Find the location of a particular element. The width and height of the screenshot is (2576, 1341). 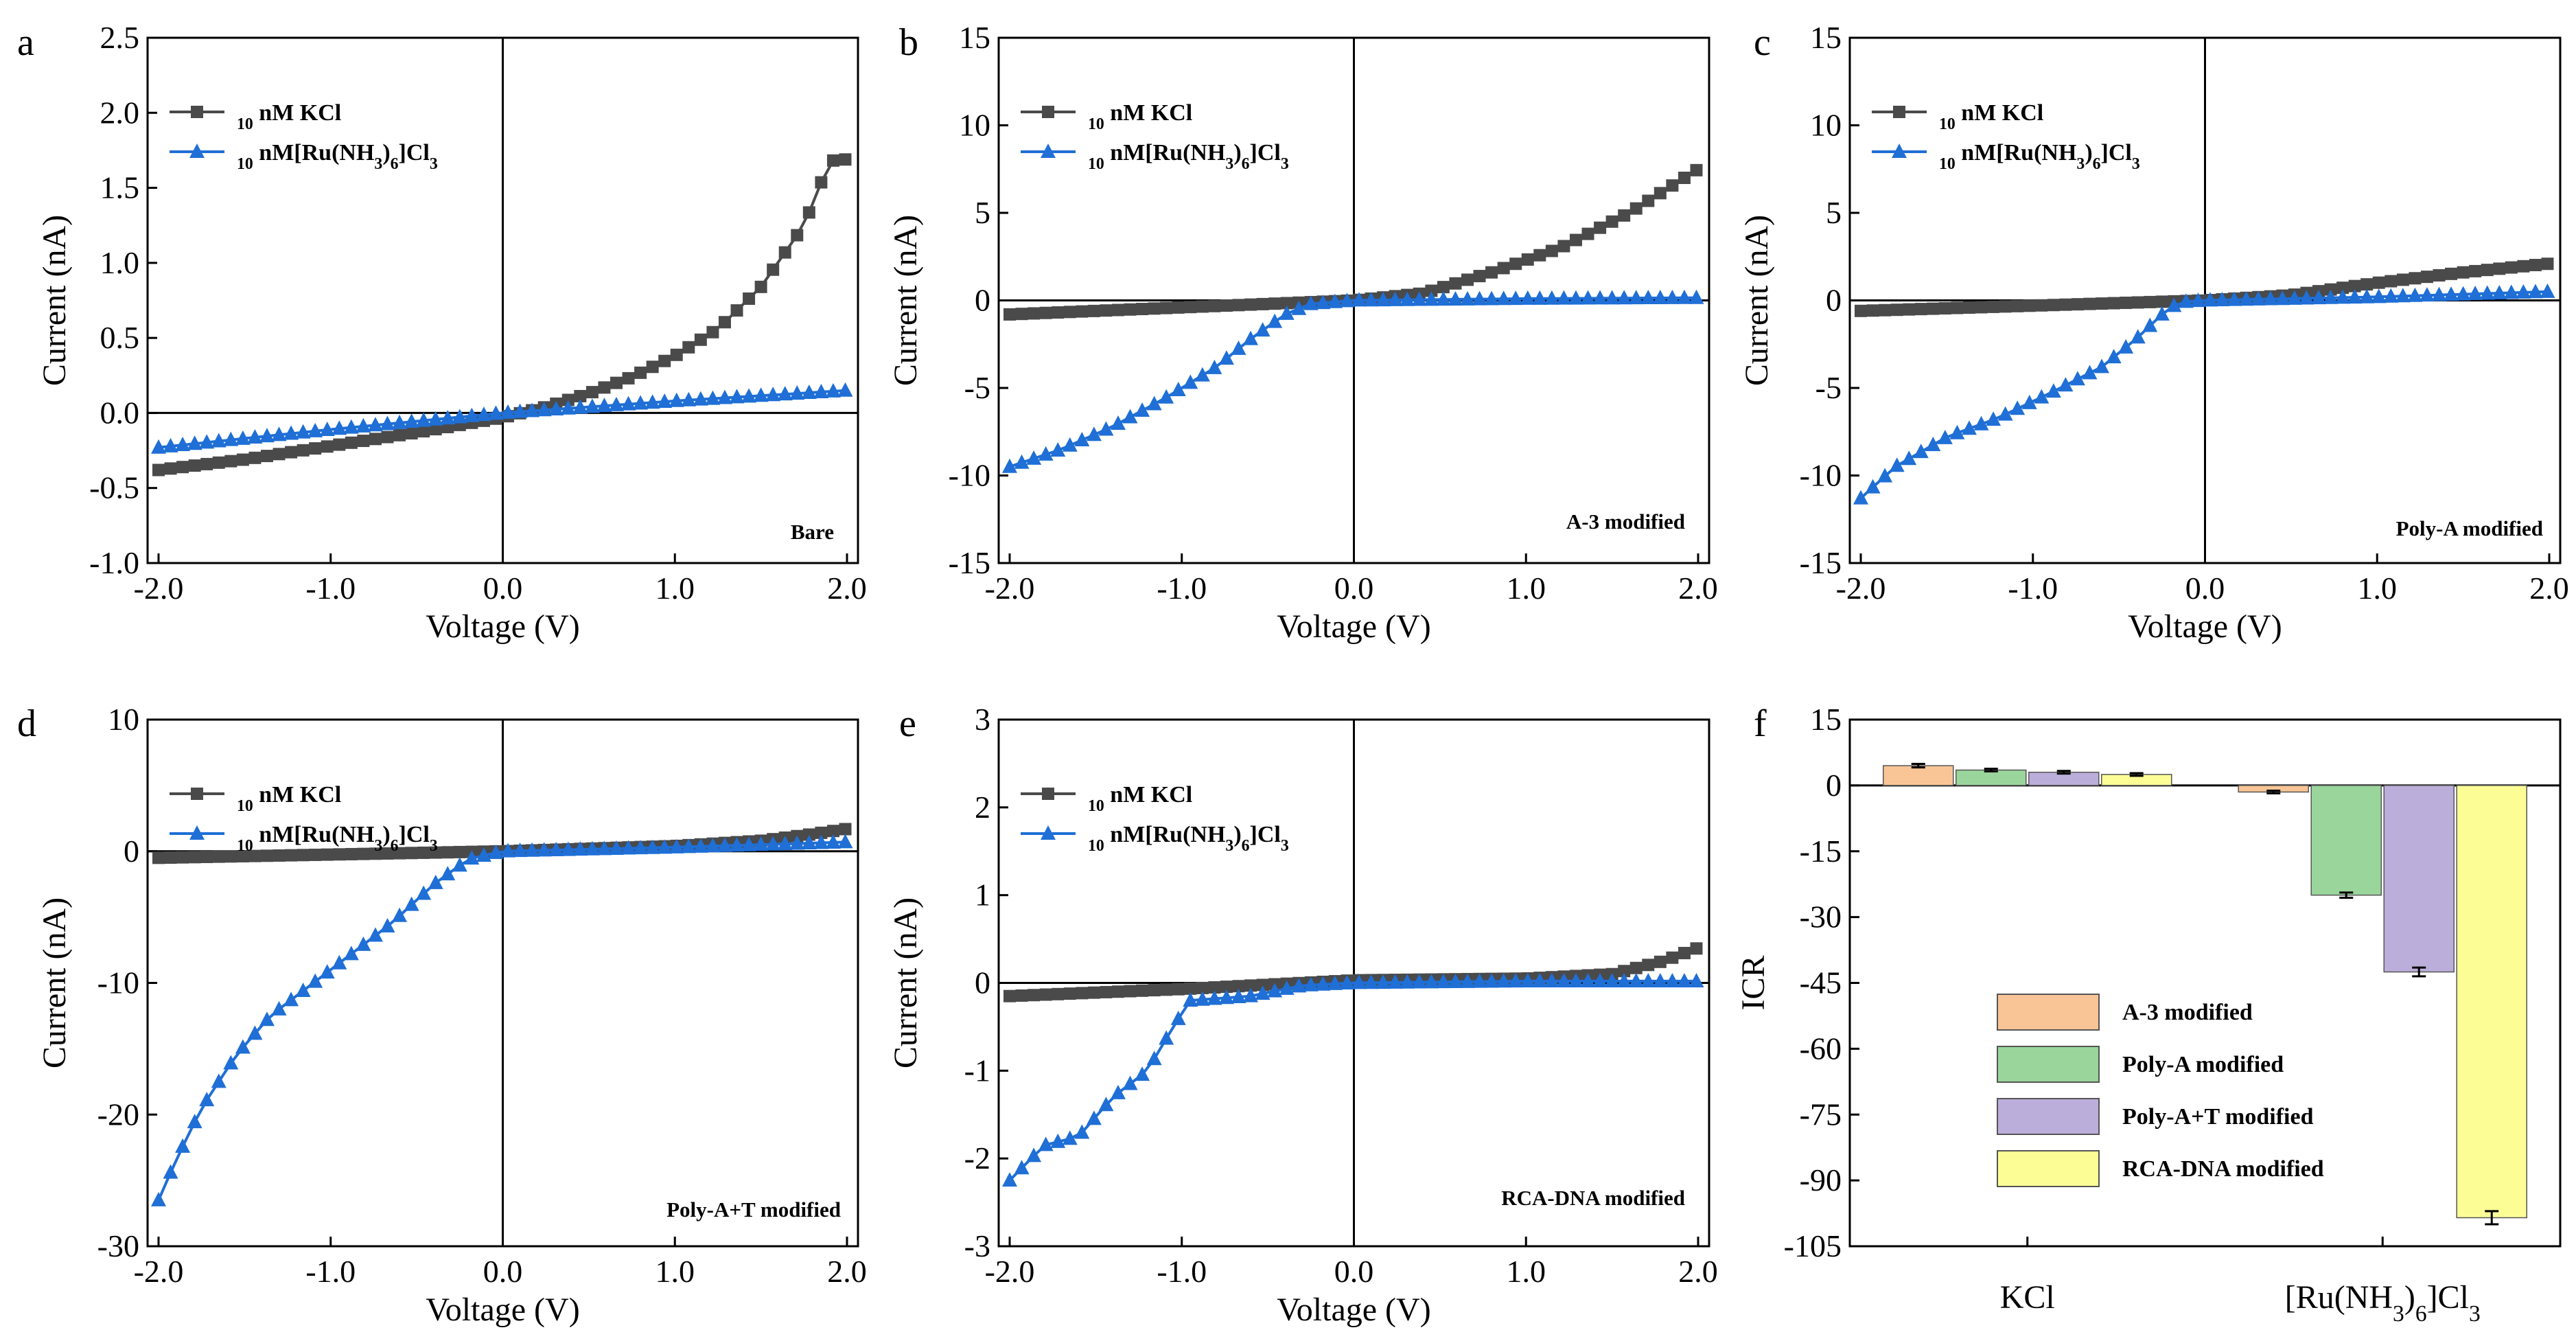

y-tick-label: 2 is located at coordinates (983, 807).